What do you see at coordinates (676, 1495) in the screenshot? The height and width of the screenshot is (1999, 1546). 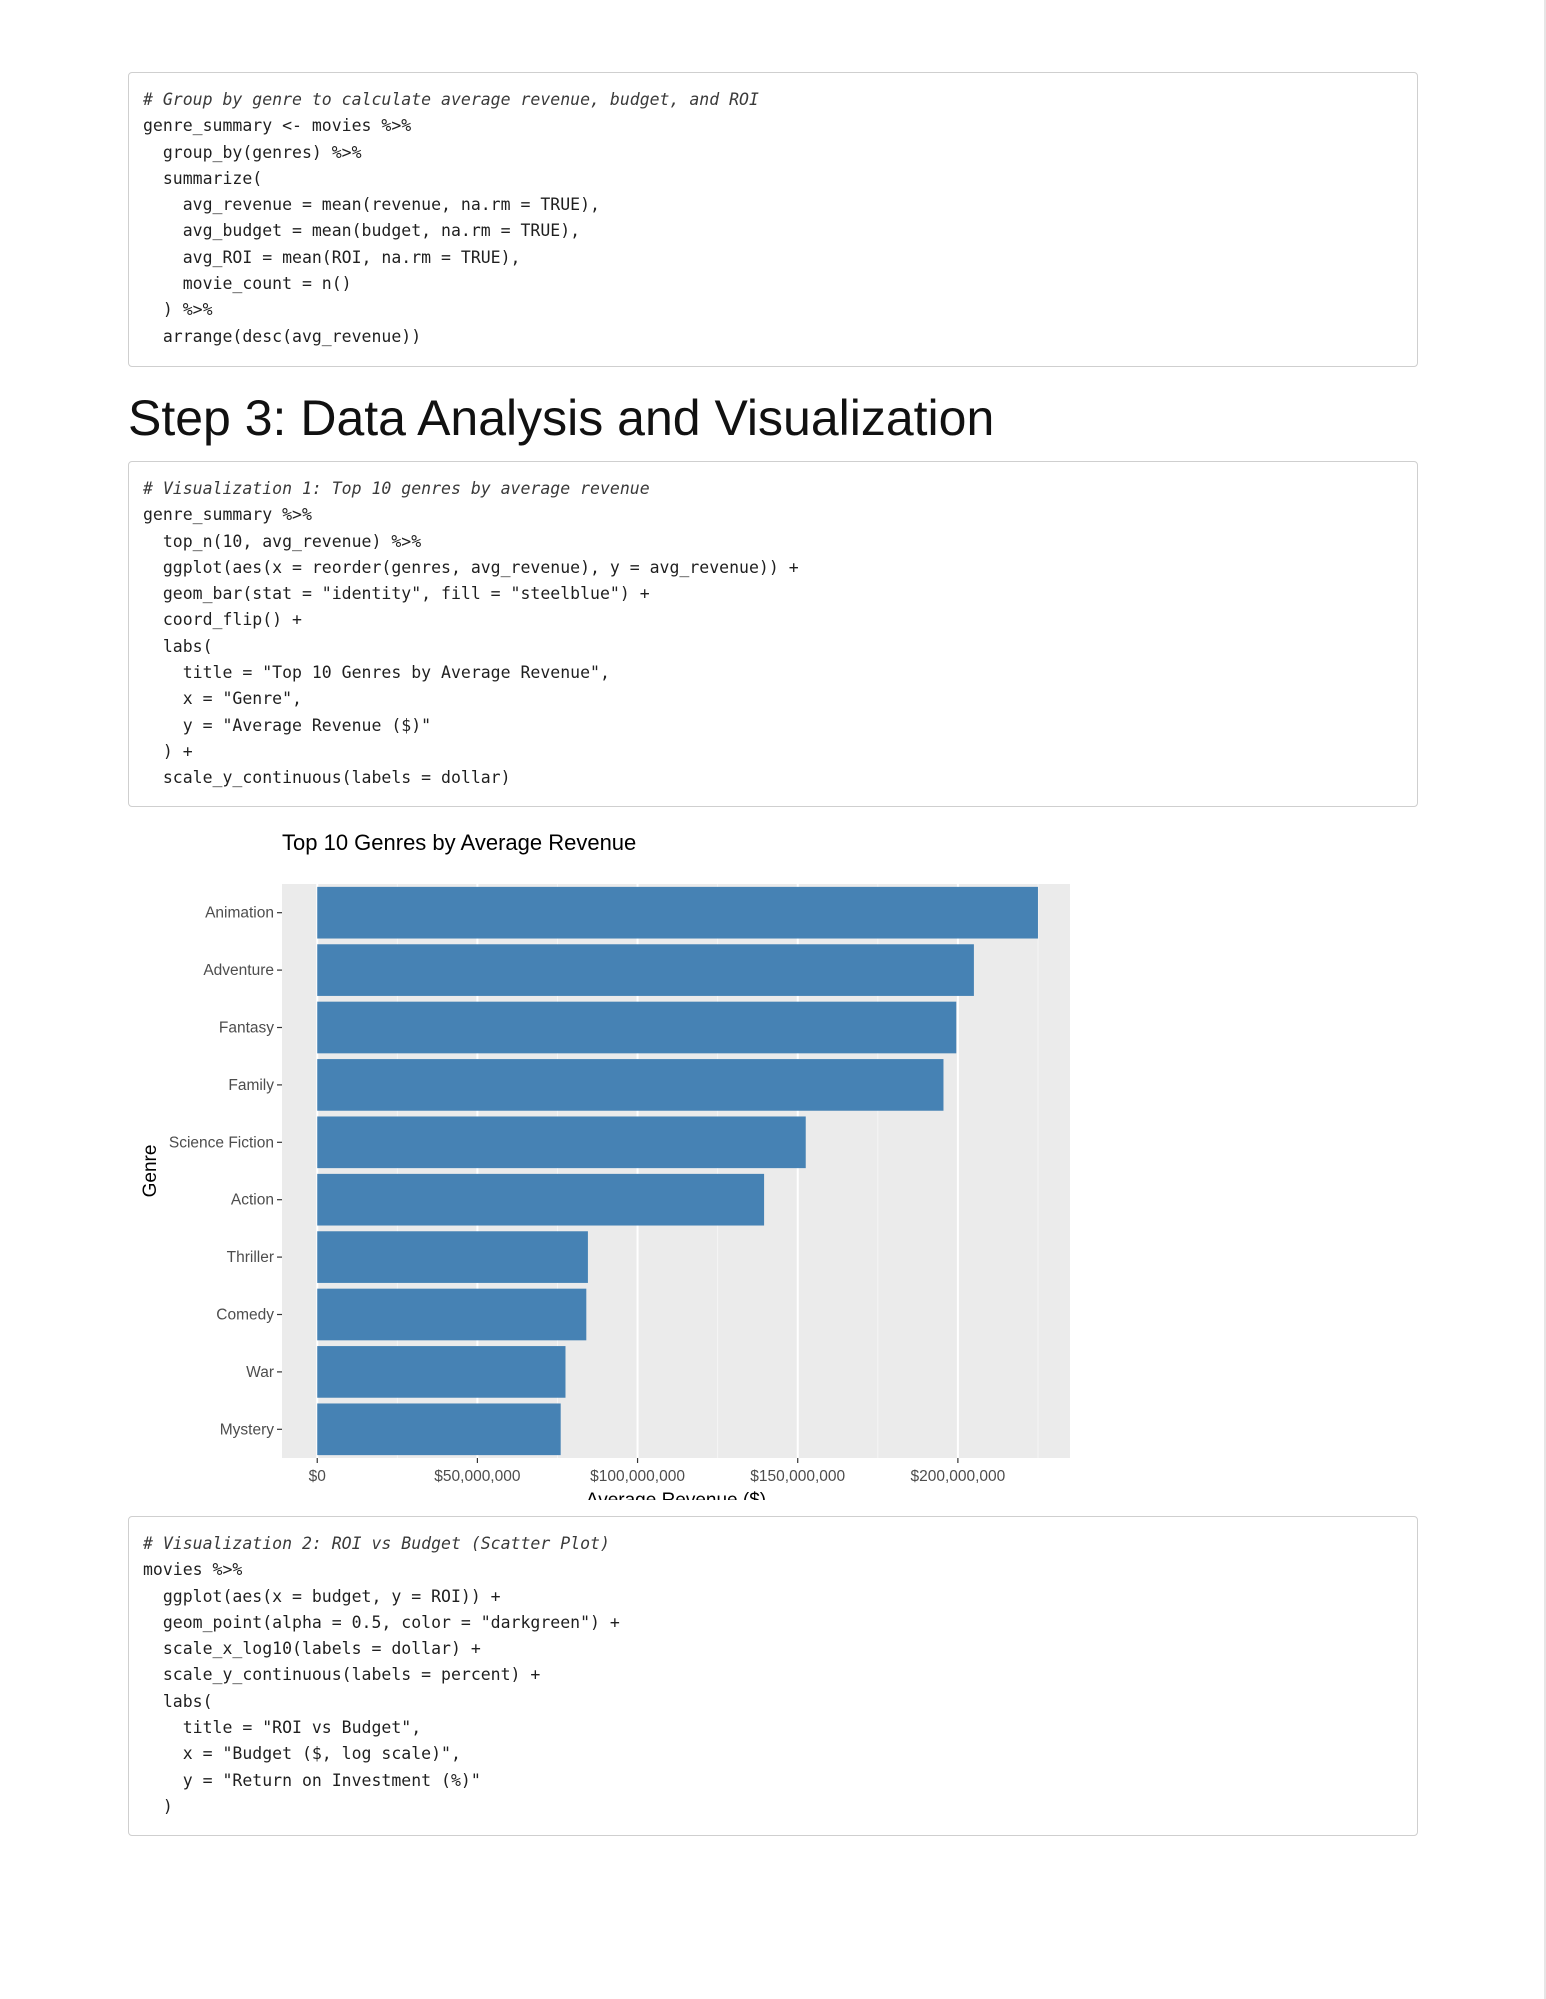 I see `x-axis-title: Average Revenue ($)` at bounding box center [676, 1495].